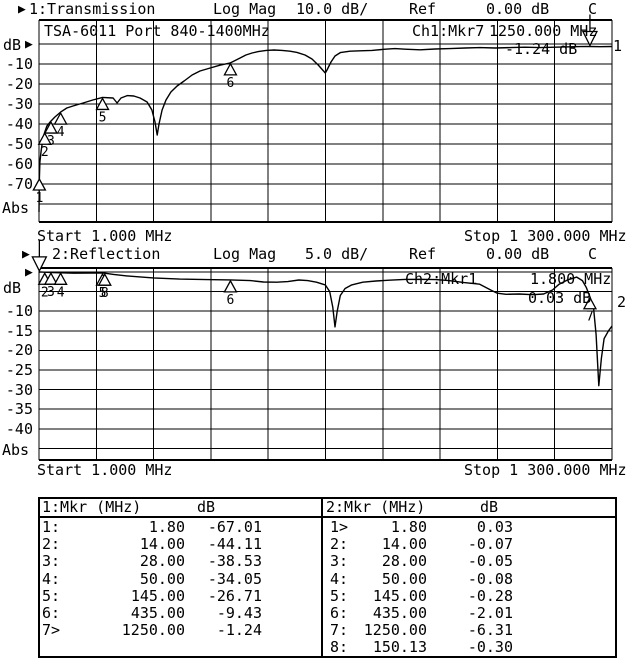 This screenshot has width=640, height=659. Describe the element at coordinates (26, 254) in the screenshot. I see `channel2-select-icon: ▶` at that location.